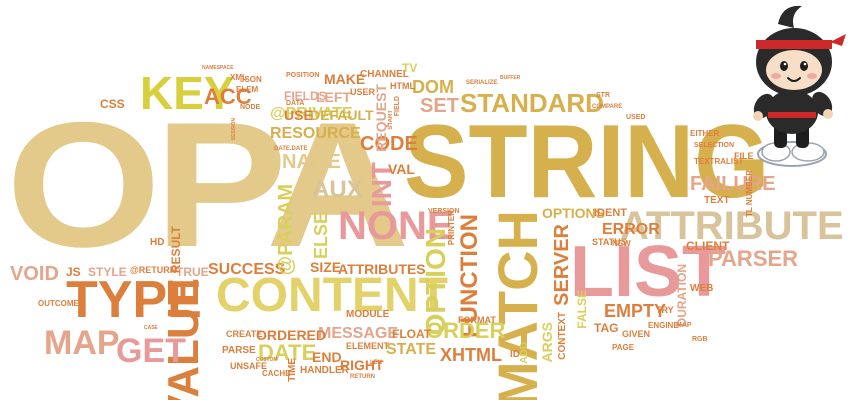  Describe the element at coordinates (333, 97) in the screenshot. I see `word-left: LEFT` at that location.